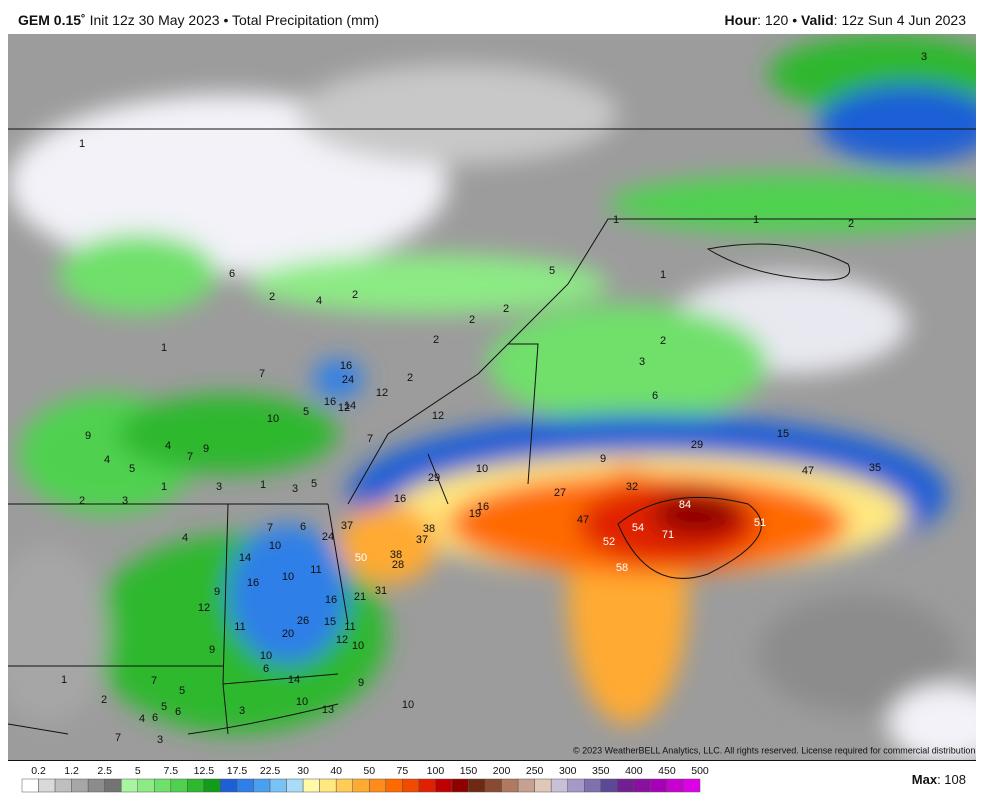 The width and height of the screenshot is (984, 808). Describe the element at coordinates (492, 760) in the screenshot. I see `divider` at that location.